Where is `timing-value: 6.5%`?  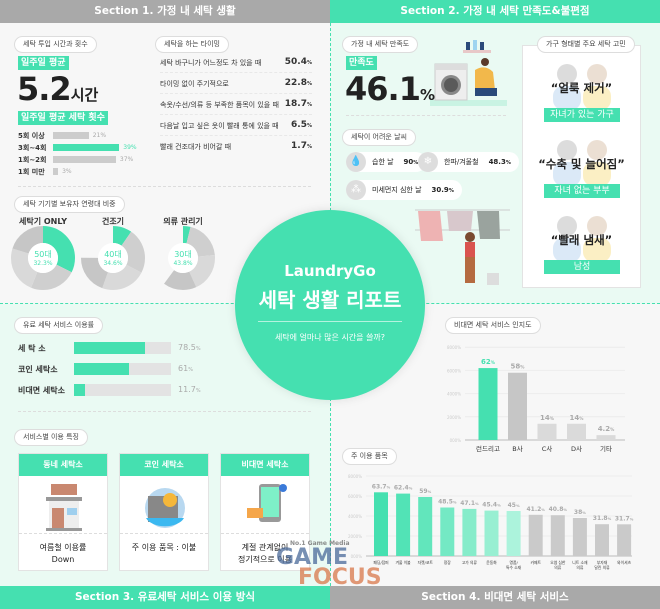 timing-value: 6.5% is located at coordinates (291, 125).